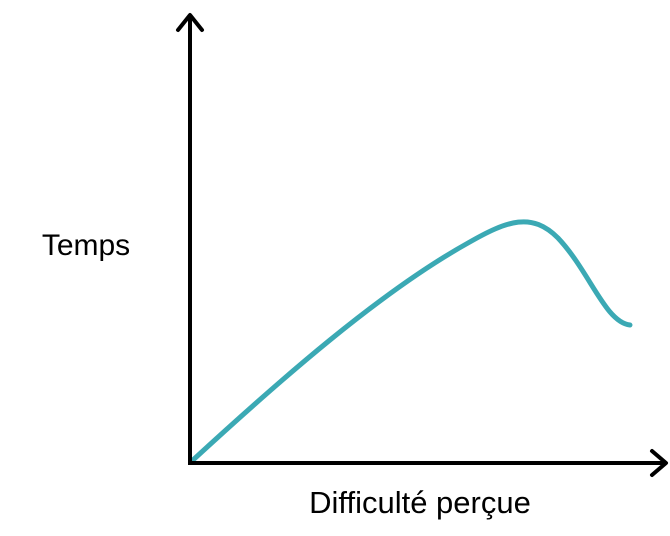 The height and width of the screenshot is (536, 670). What do you see at coordinates (190, 22) in the screenshot?
I see `y-axis-arrow` at bounding box center [190, 22].